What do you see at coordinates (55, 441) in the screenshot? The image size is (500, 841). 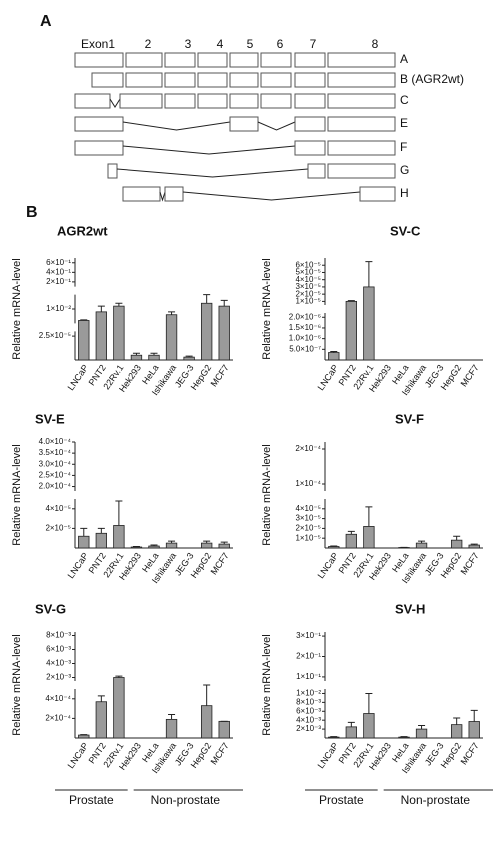 I see `y-tick-label: 4.0×10⁻⁴` at bounding box center [55, 441].